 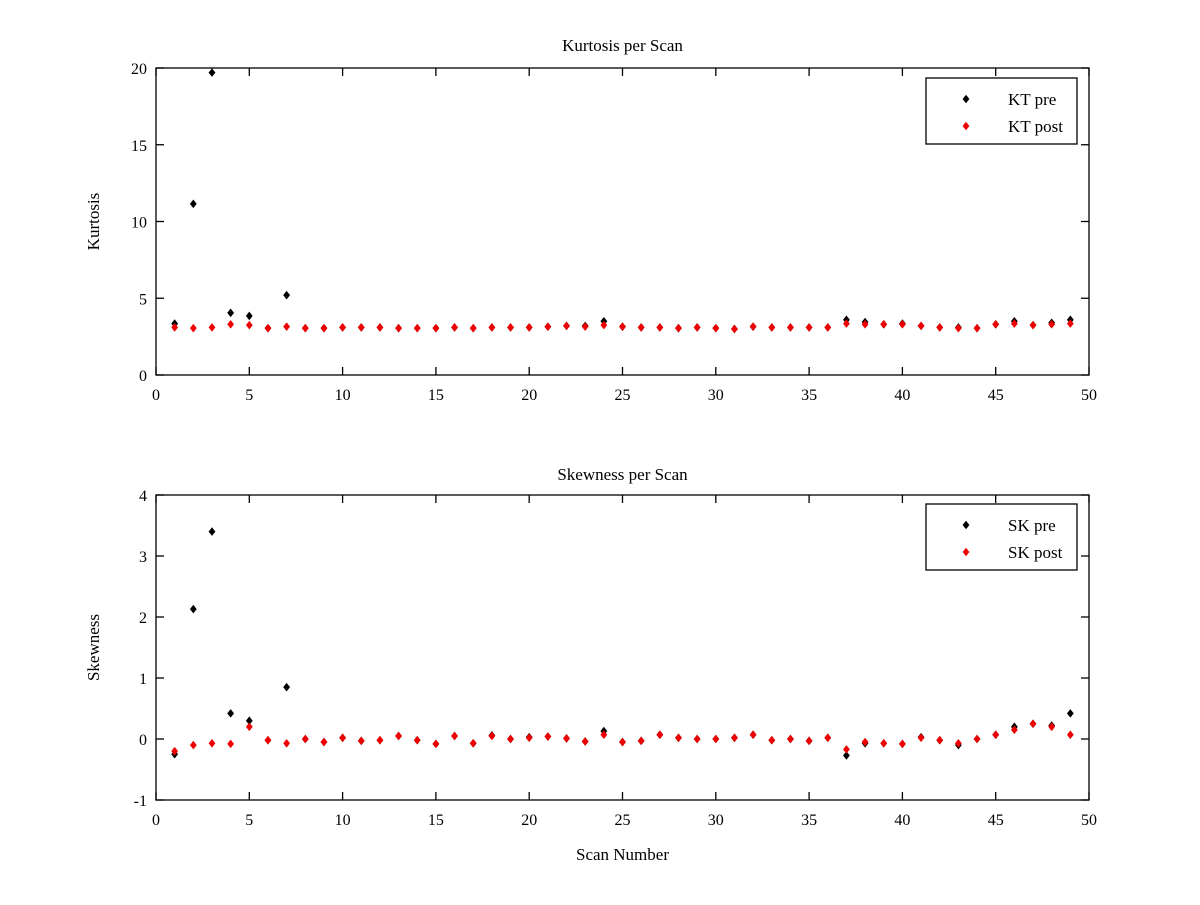 I want to click on legend-label: KT pre, so click(x=1032, y=99).